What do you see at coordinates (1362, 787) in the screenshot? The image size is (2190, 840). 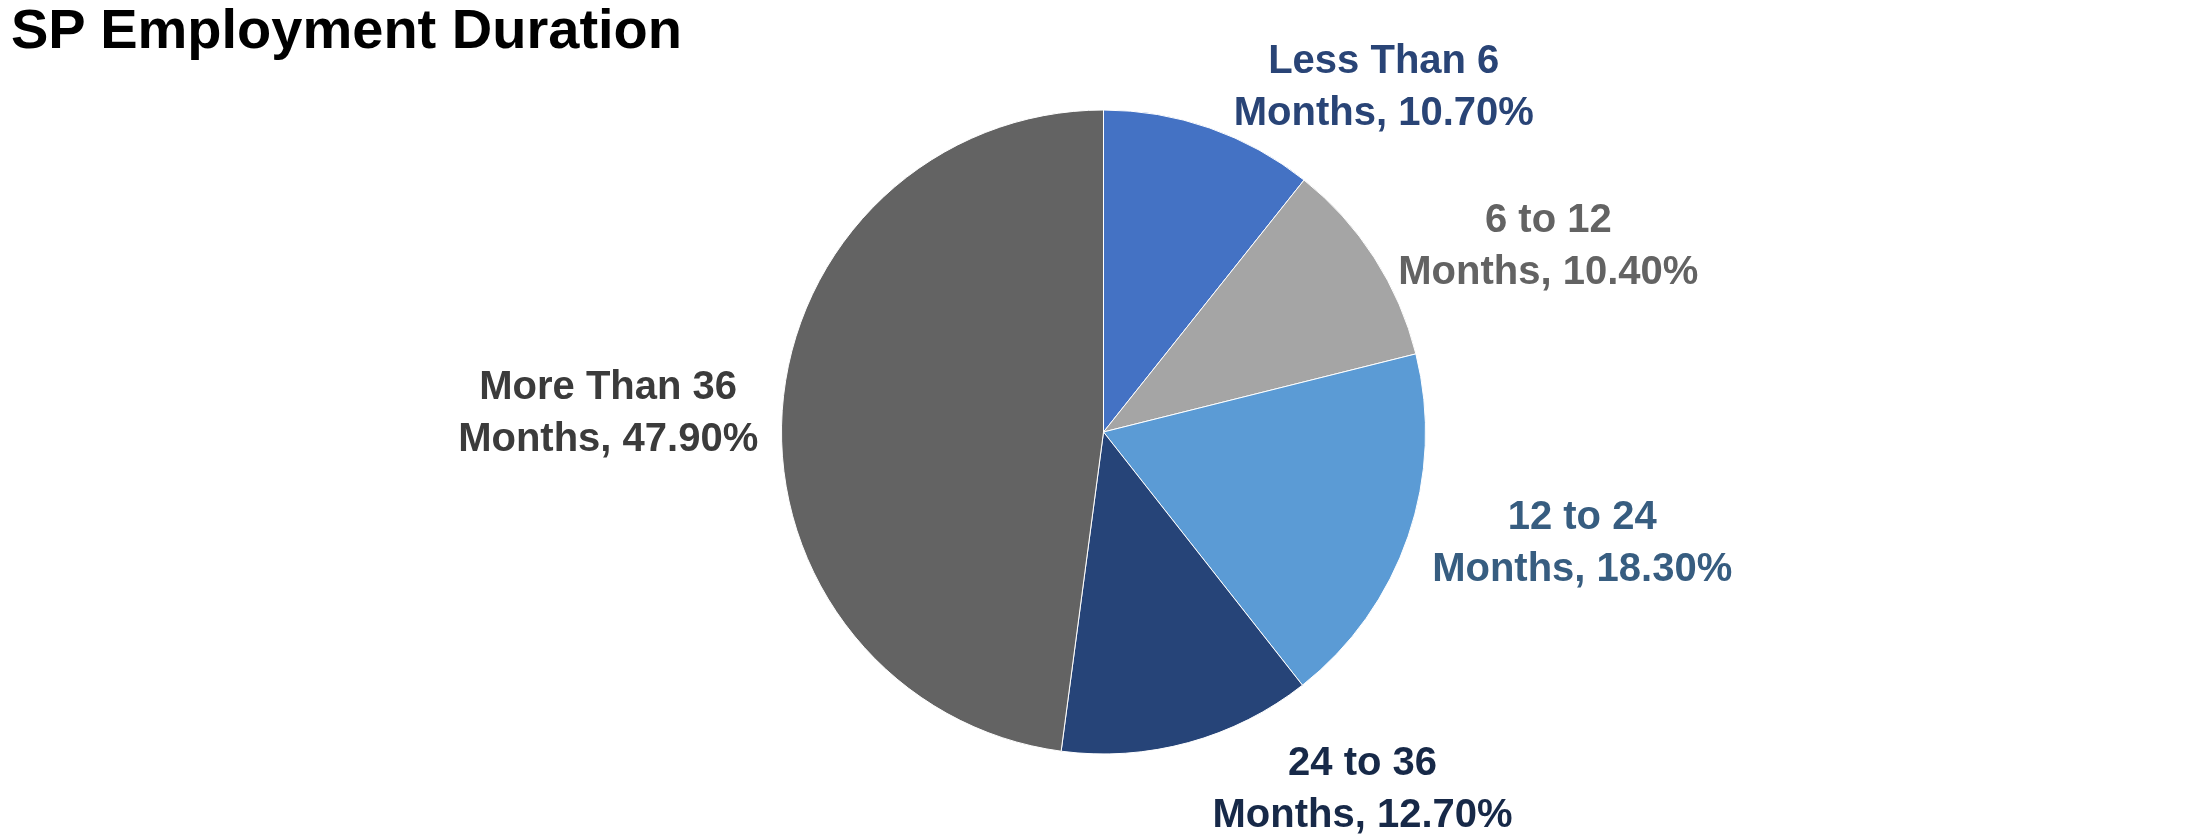 I see `slice-label: 24 to 36 Months, 12.70%` at bounding box center [1362, 787].